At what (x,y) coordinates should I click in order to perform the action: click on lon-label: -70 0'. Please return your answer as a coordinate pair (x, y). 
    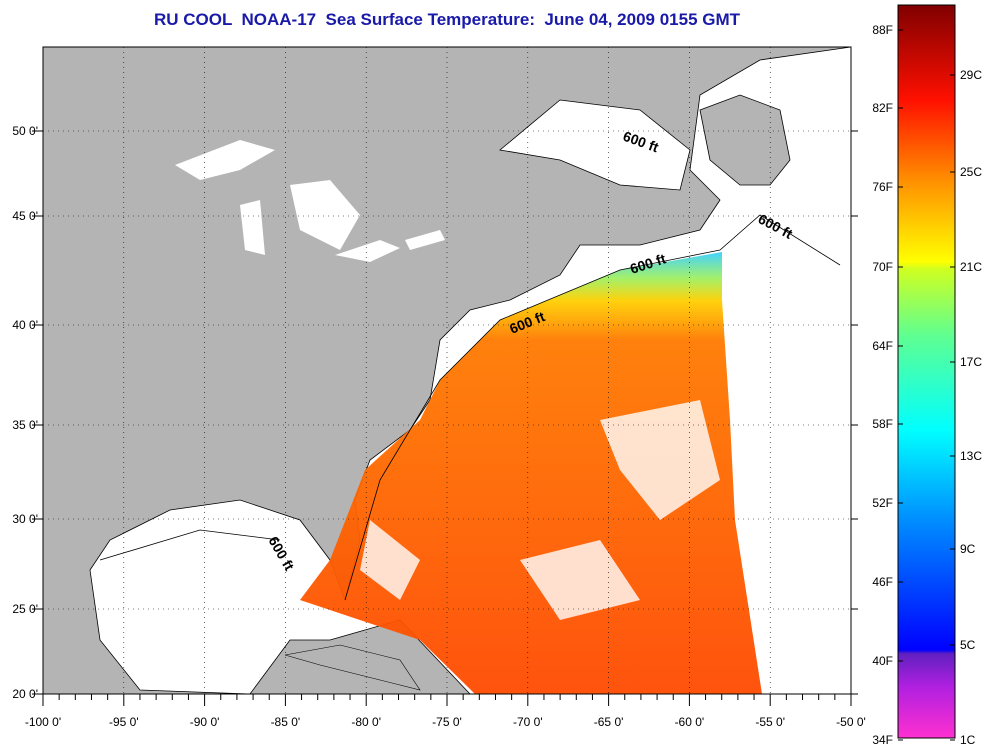
    Looking at the image, I should click on (528, 722).